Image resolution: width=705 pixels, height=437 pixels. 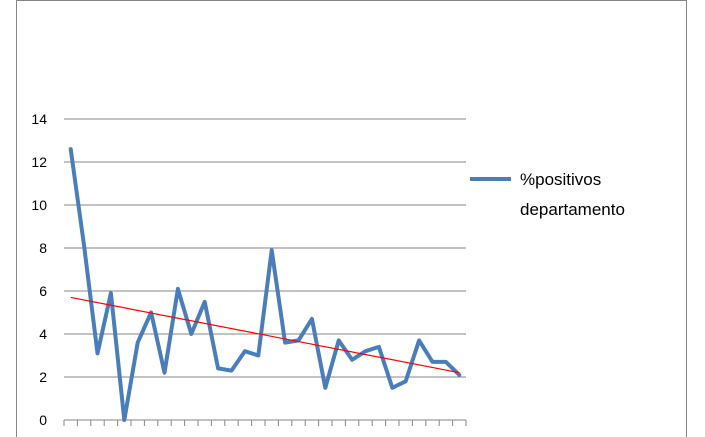 I want to click on y-tick-label: 6, so click(x=43, y=291).